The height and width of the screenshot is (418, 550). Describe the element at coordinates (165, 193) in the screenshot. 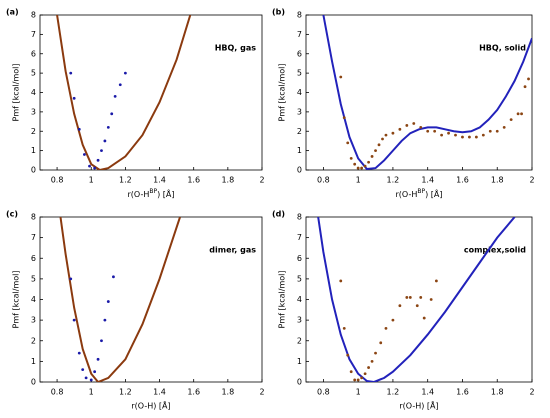

I see `x-axis-label-part: ) [Å]` at that location.